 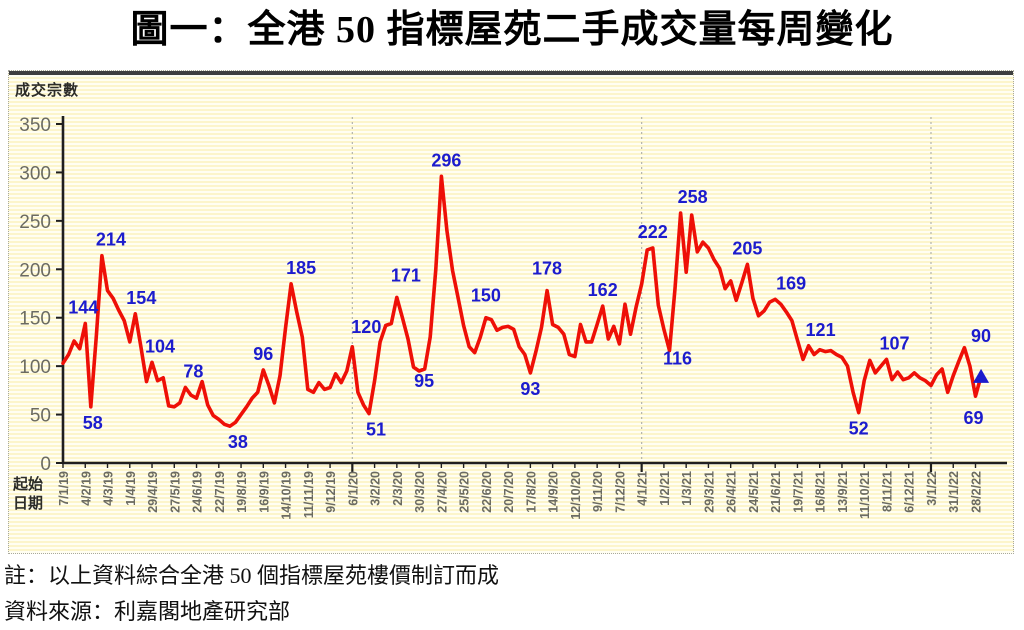 What do you see at coordinates (220, 492) in the screenshot?
I see `x-tick-label: 22/7/19` at bounding box center [220, 492].